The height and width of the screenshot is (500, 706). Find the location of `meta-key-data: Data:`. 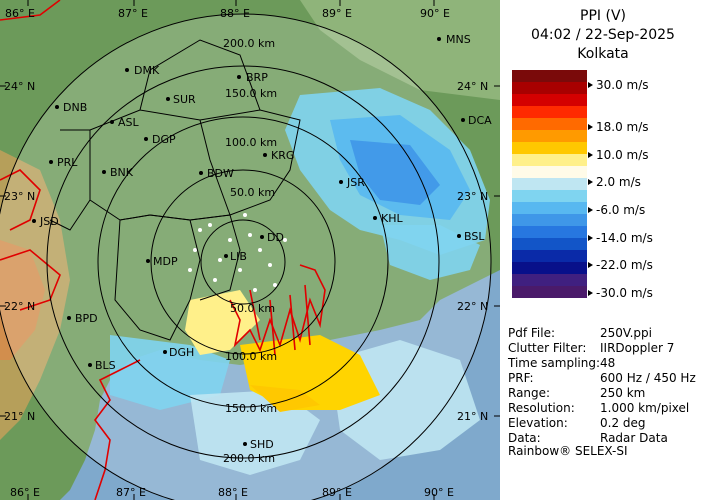

meta-key-data: Data: is located at coordinates (524, 438).